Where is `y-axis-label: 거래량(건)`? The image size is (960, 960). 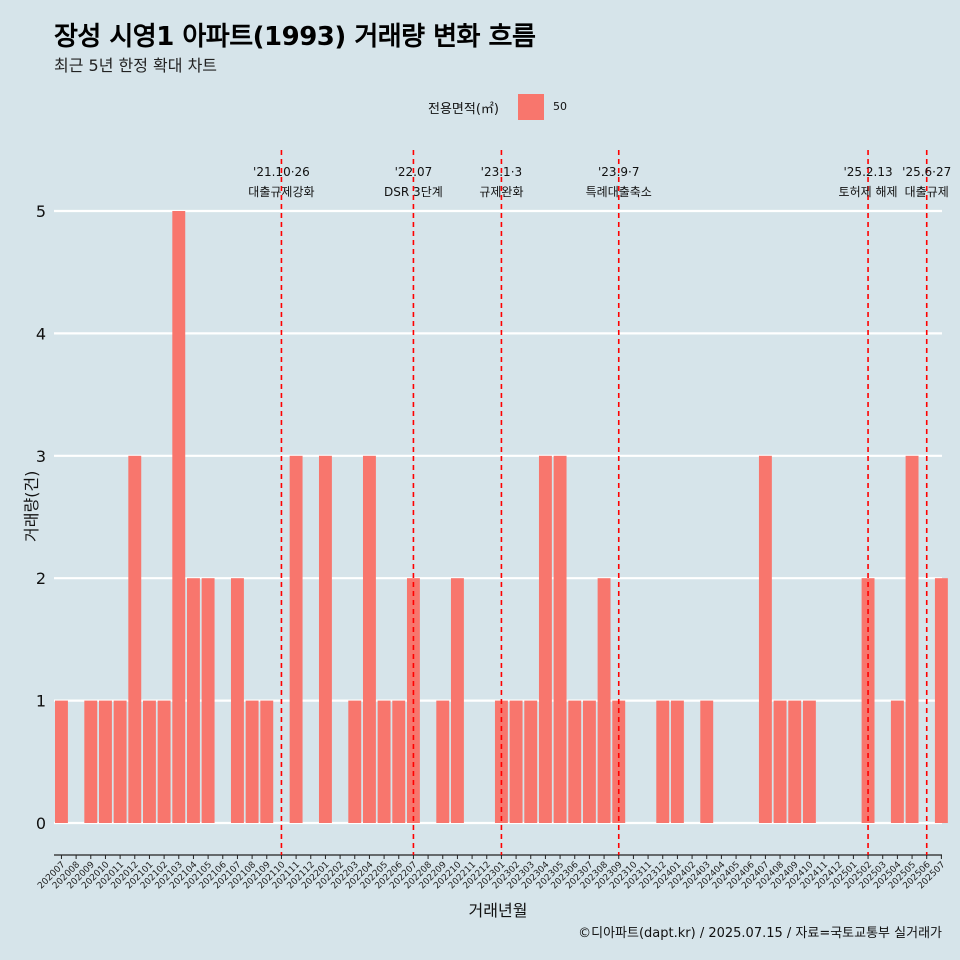 y-axis-label: 거래량(건) is located at coordinates (31, 506).